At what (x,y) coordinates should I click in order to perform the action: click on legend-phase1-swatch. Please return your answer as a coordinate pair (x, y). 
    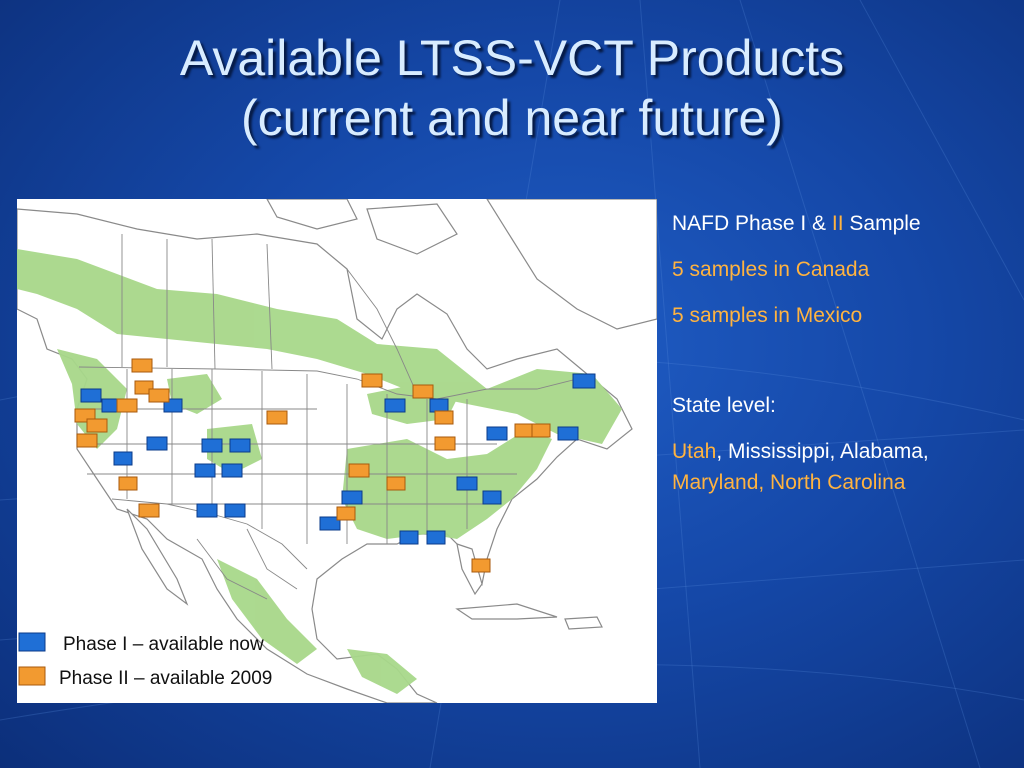
    Looking at the image, I should click on (32, 642).